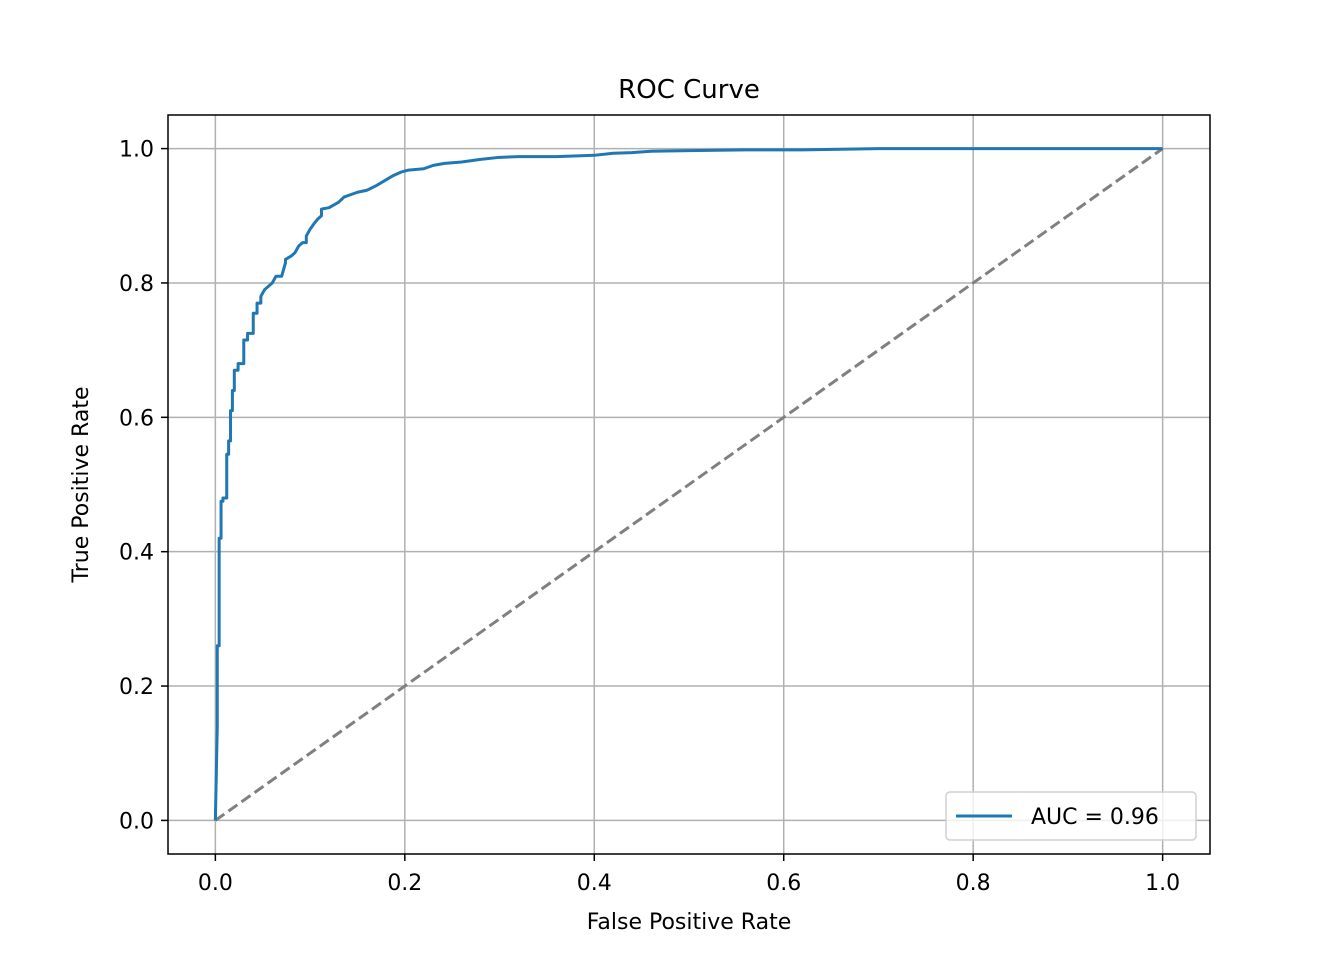 The height and width of the screenshot is (960, 1344). Describe the element at coordinates (136, 284) in the screenshot. I see `y-tick-label: 0.8` at that location.